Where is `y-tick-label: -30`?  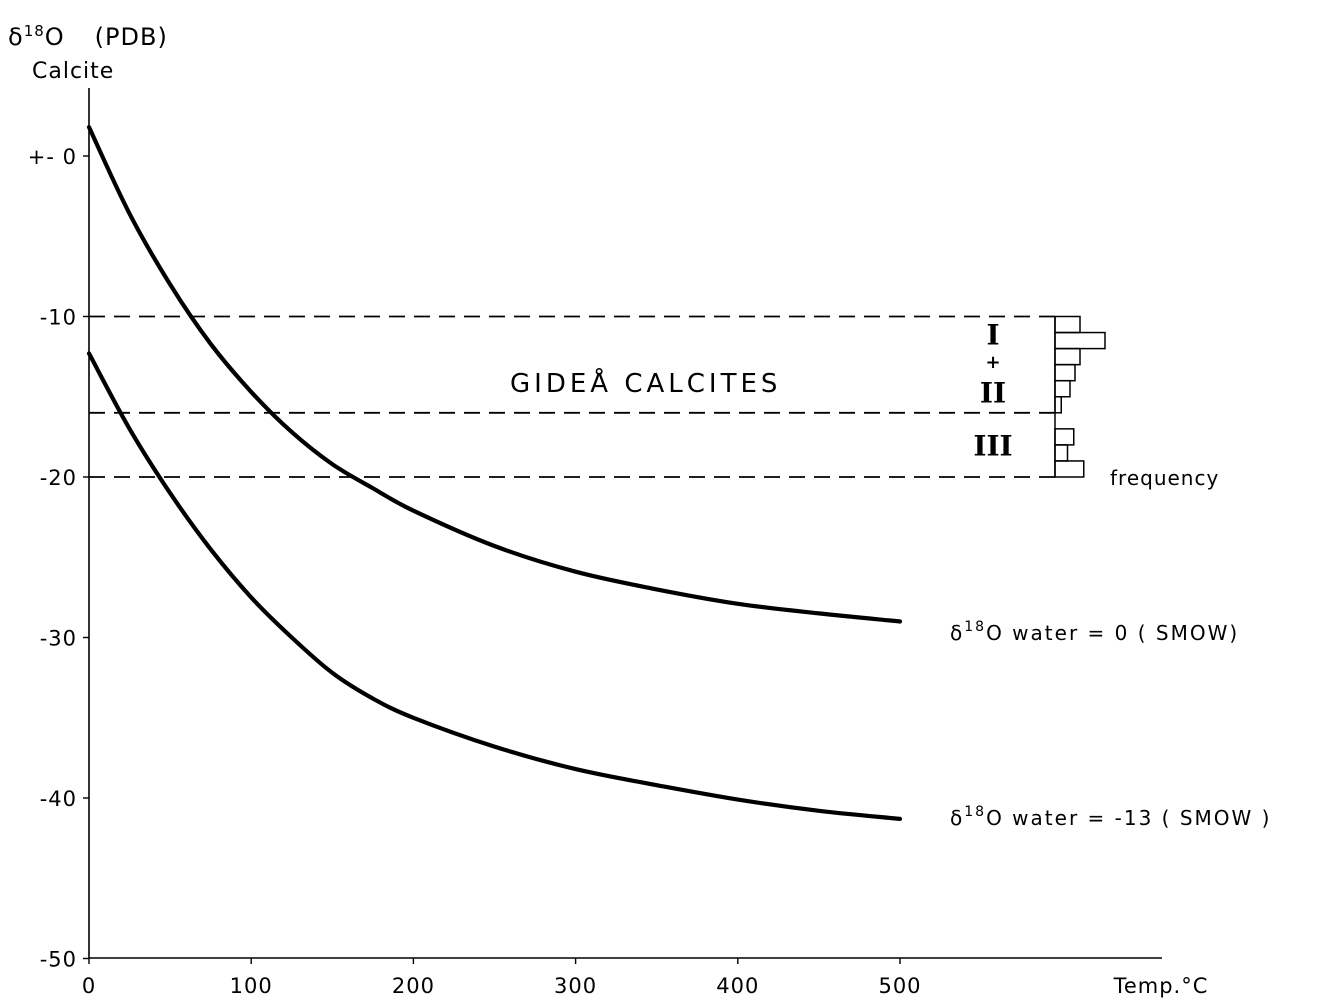 y-tick-label: -30 is located at coordinates (58, 639).